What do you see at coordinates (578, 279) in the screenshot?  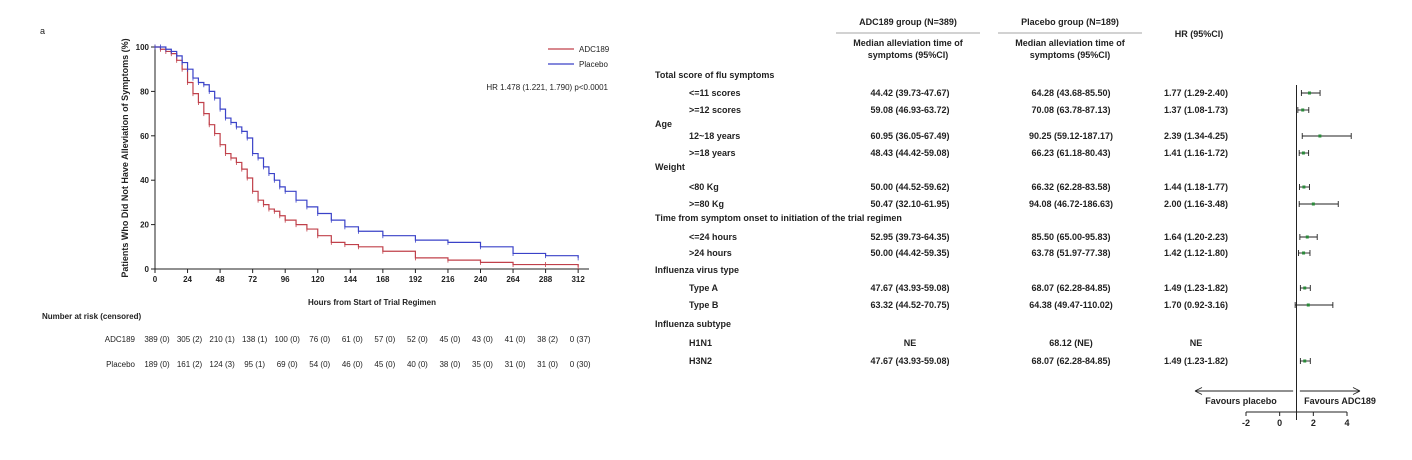 I see `km-x-tick-label: 312` at bounding box center [578, 279].